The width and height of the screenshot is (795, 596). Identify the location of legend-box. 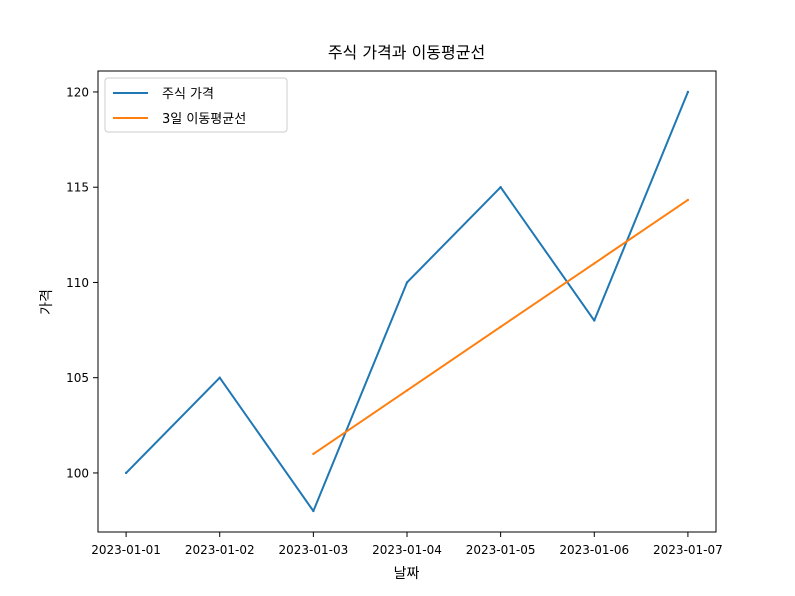
(196, 105).